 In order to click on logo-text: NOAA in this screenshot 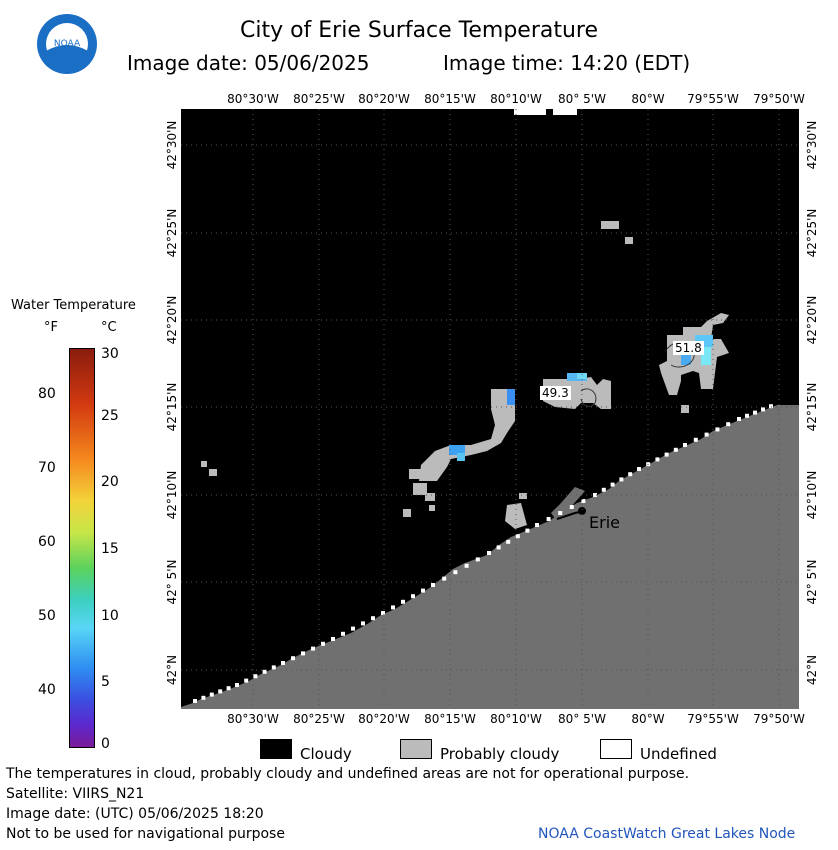, I will do `click(67, 44)`.